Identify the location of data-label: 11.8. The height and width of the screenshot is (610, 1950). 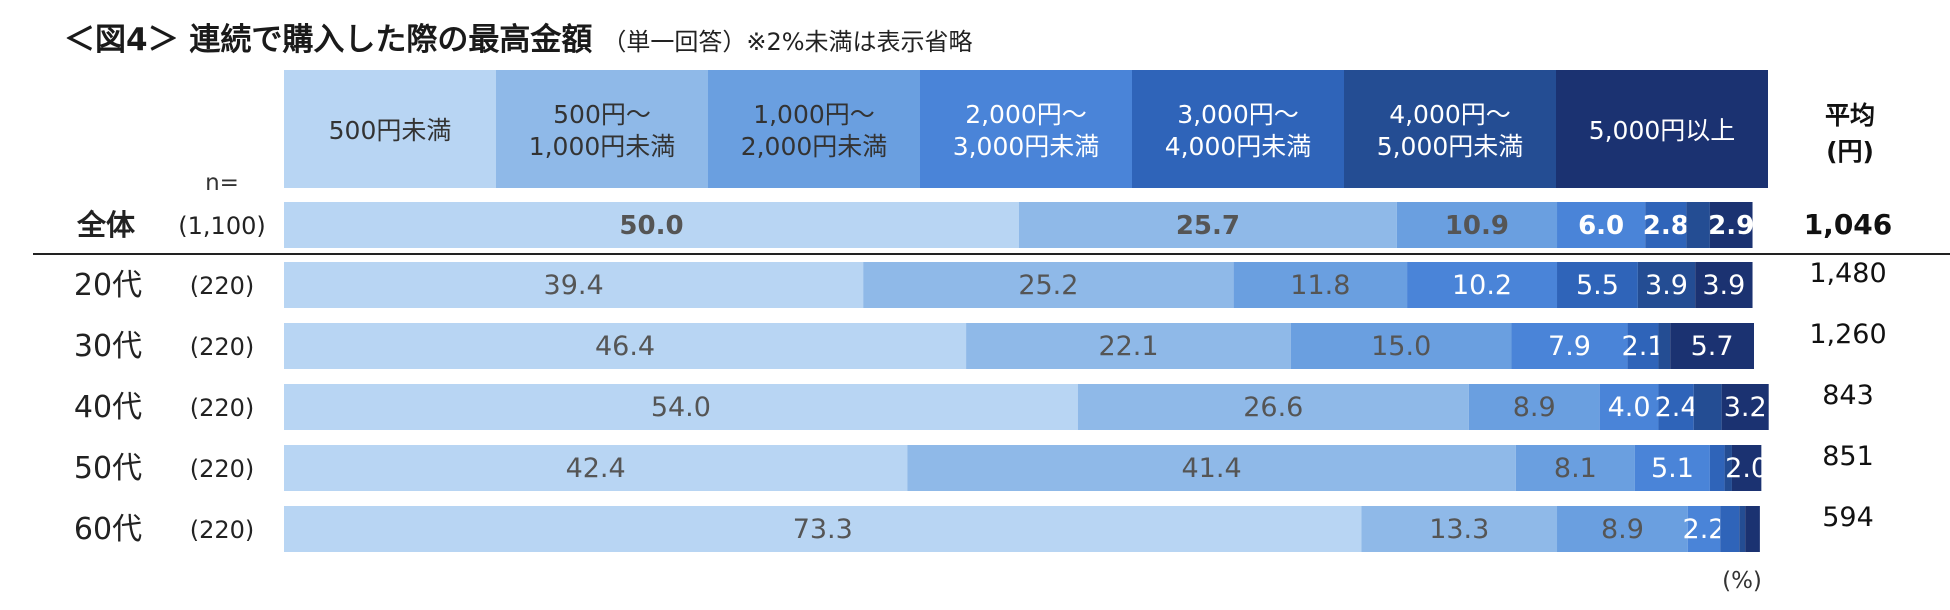
(1320, 285).